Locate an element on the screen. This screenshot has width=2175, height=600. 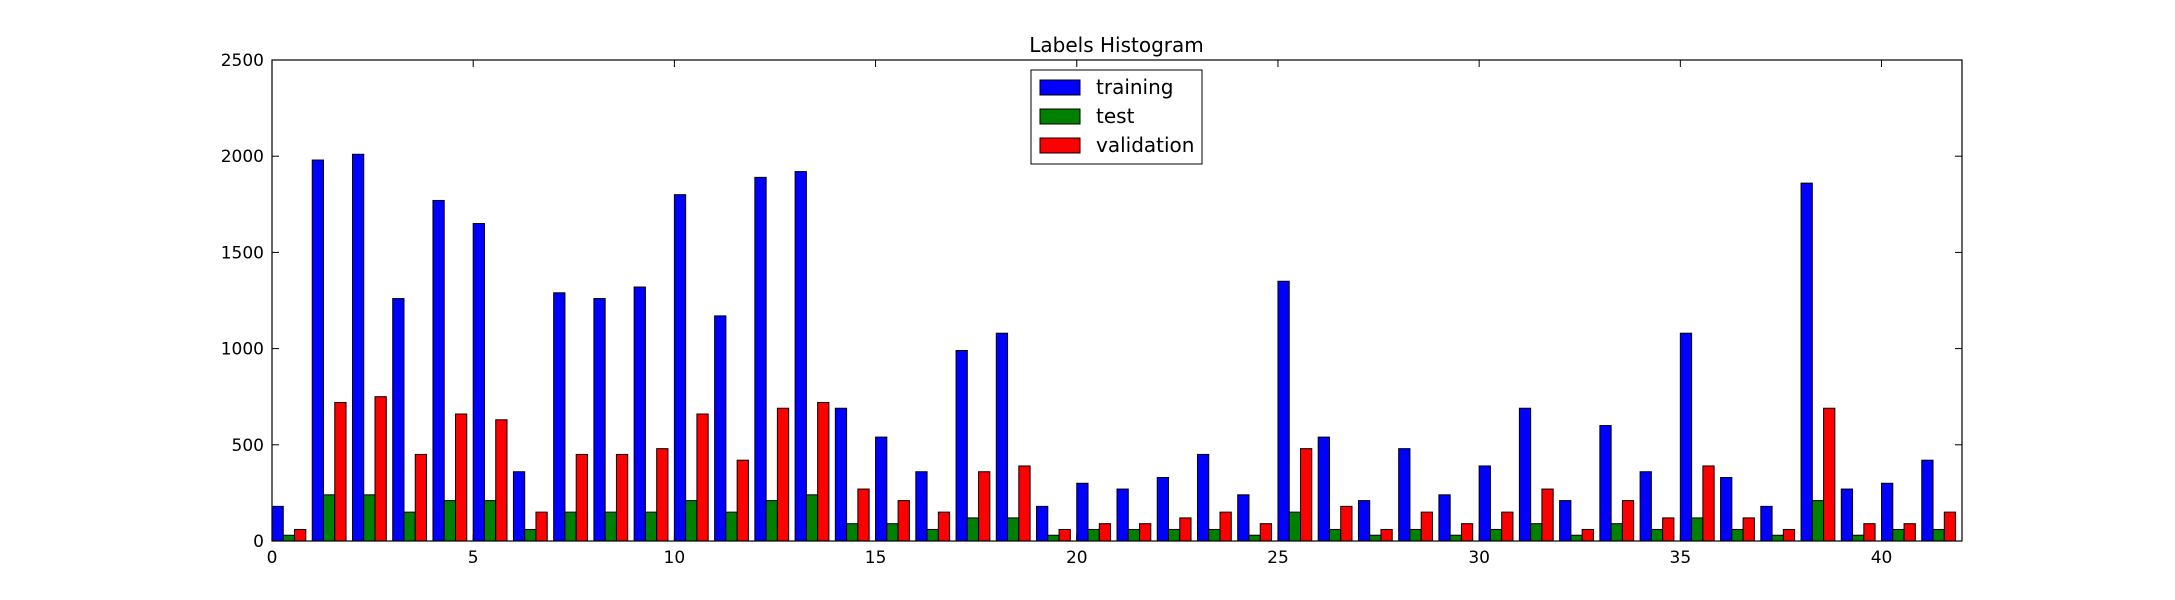
legend-label-validation: validation is located at coordinates (1145, 145).